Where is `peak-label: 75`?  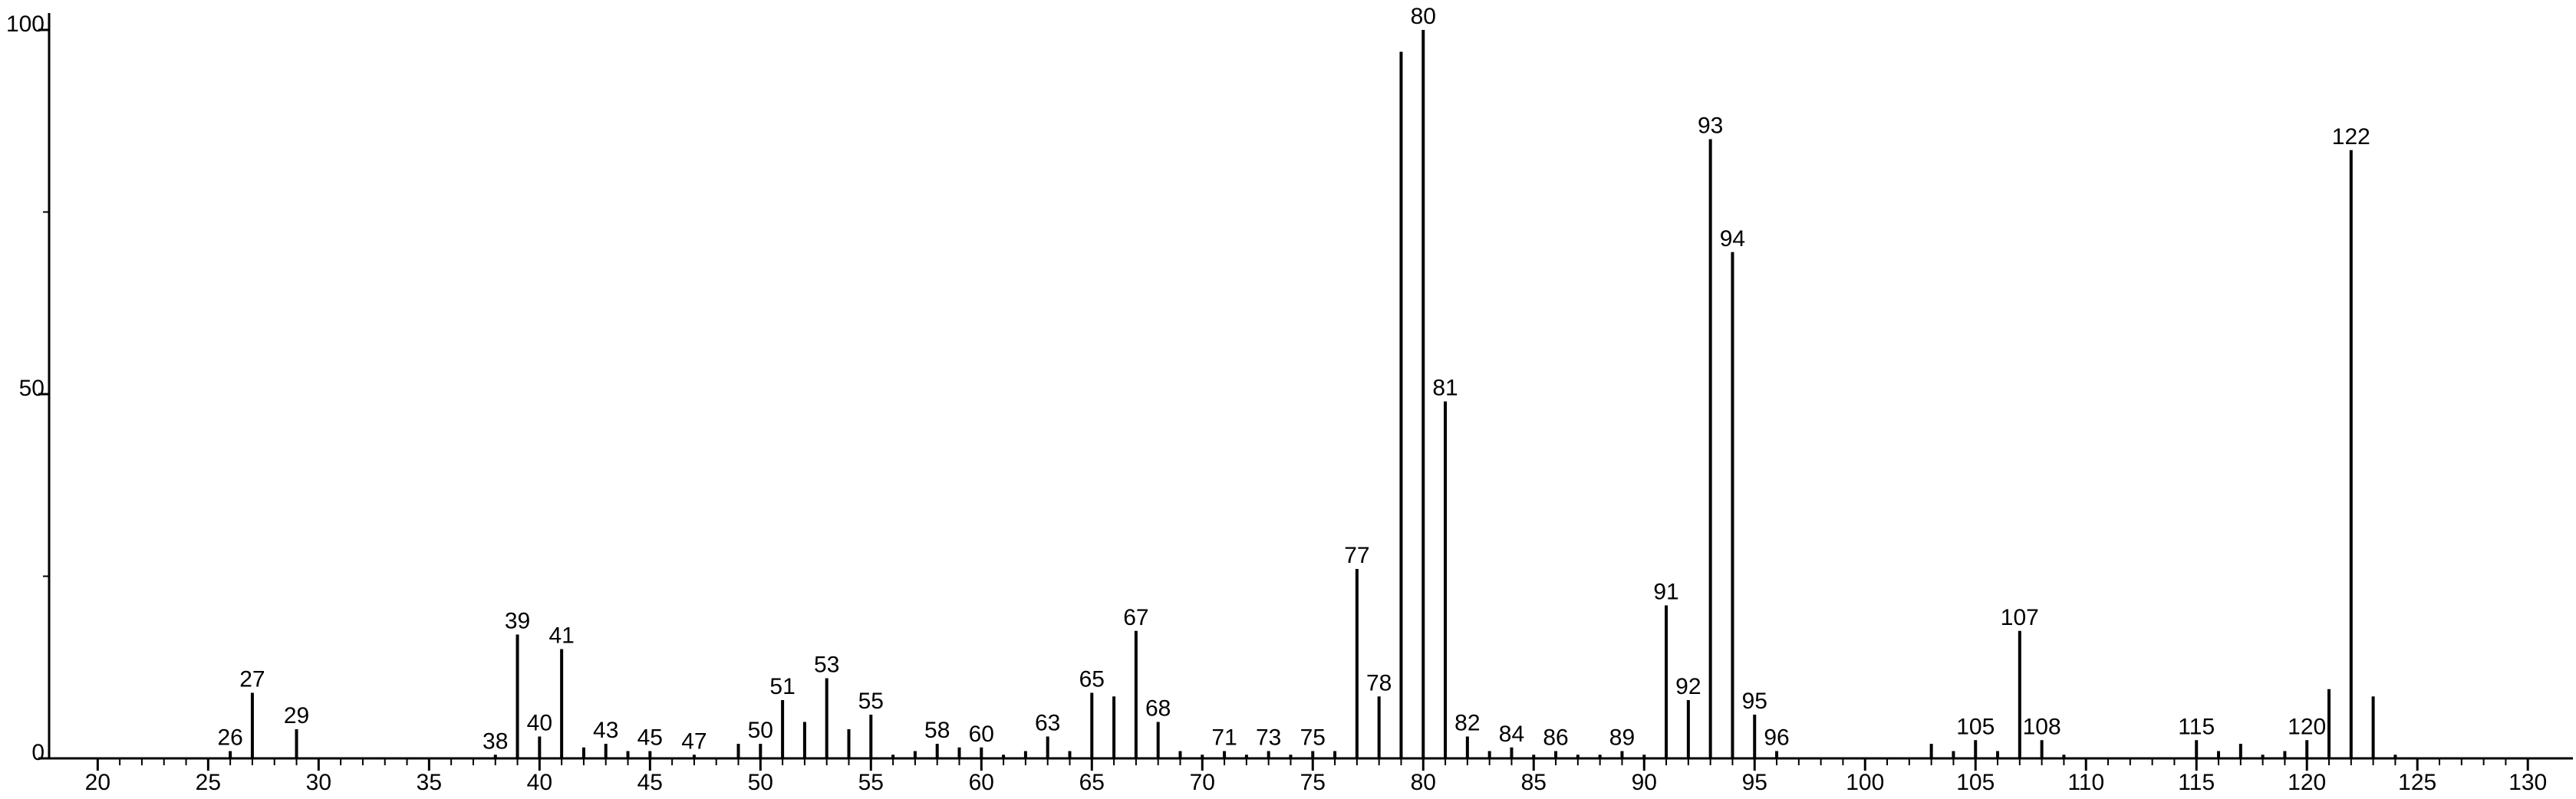 peak-label: 75 is located at coordinates (1313, 738).